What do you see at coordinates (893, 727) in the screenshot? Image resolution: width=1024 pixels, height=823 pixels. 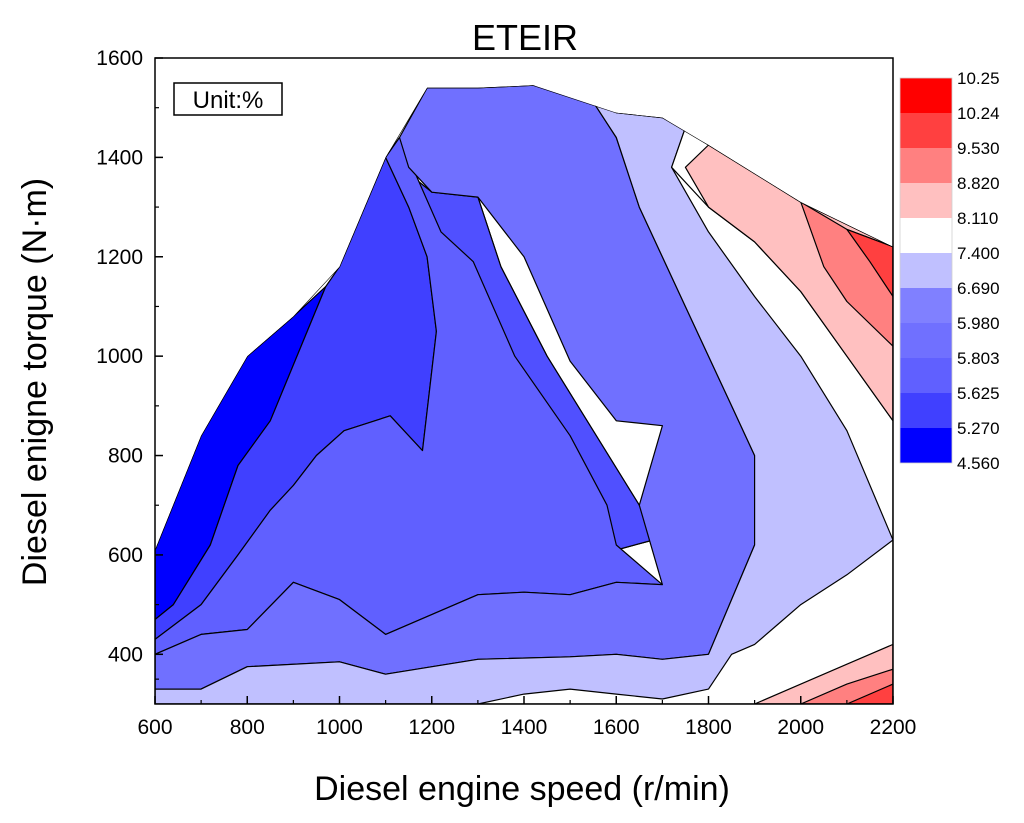 I see `x-tick-label: 2200` at bounding box center [893, 727].